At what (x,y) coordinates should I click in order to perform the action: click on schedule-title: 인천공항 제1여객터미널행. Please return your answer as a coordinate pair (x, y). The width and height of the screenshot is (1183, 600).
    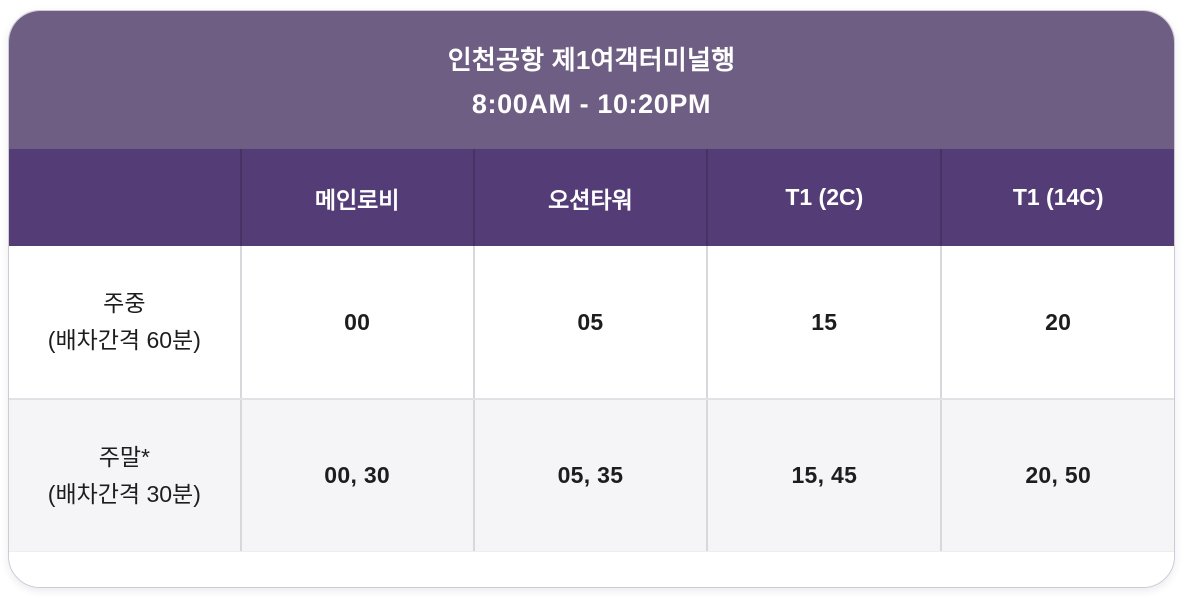
    Looking at the image, I should click on (591, 60).